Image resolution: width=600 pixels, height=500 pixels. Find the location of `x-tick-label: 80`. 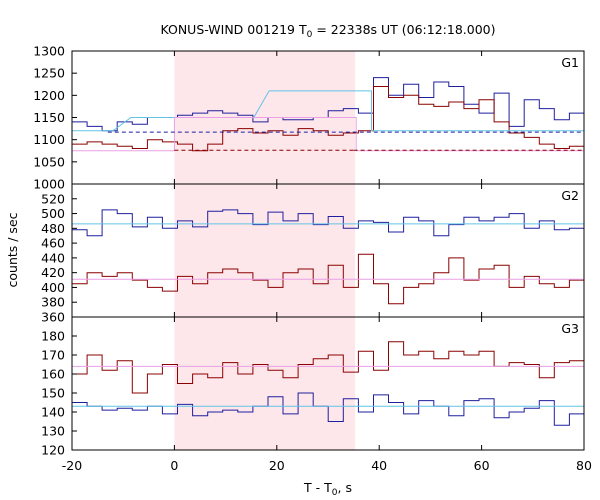

x-tick-label: 80 is located at coordinates (584, 465).